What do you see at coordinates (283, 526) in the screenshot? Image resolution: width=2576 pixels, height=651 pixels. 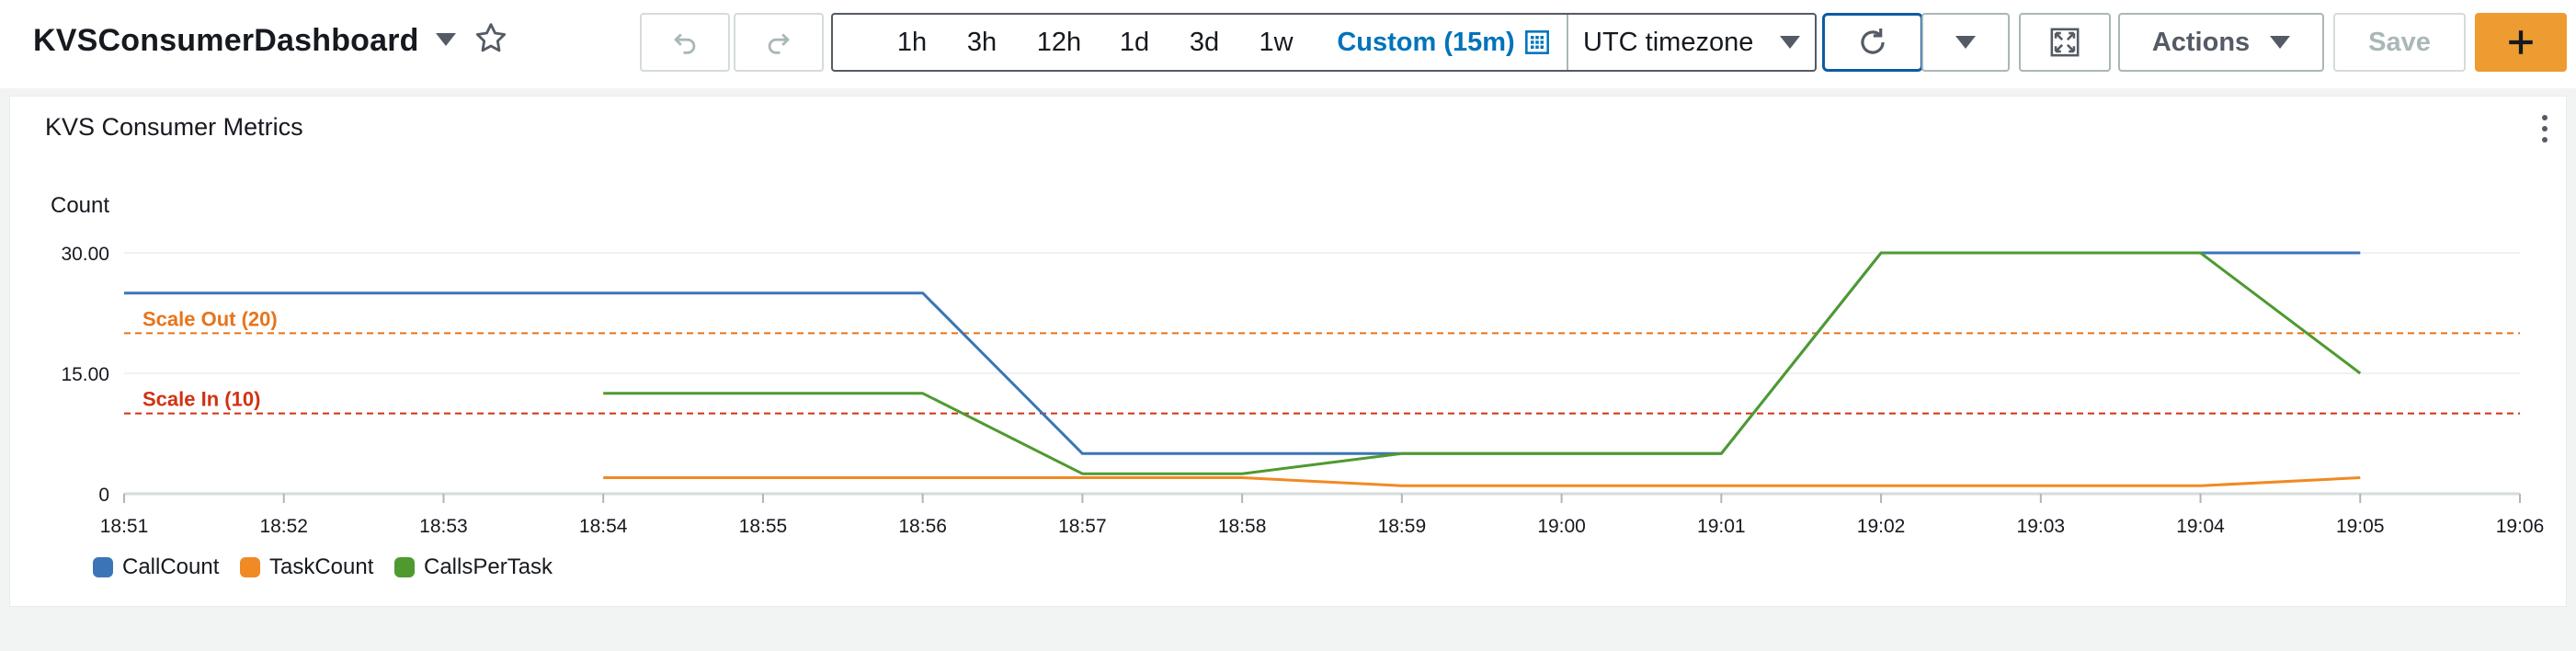 I see `x-tick-label: 18:52` at bounding box center [283, 526].